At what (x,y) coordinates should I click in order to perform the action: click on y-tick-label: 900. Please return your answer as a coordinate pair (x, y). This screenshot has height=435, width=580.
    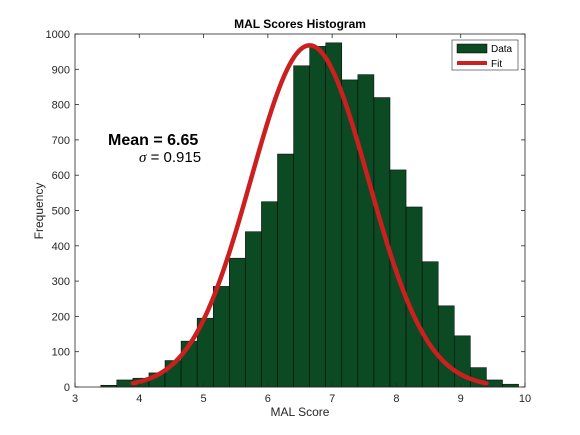
    Looking at the image, I should click on (61, 70).